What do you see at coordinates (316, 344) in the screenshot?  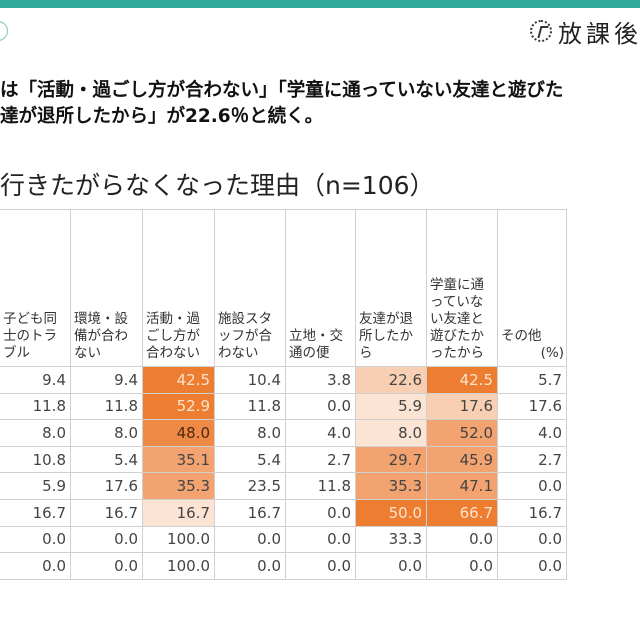 I see `column-header-label: 立地・交通の便` at bounding box center [316, 344].